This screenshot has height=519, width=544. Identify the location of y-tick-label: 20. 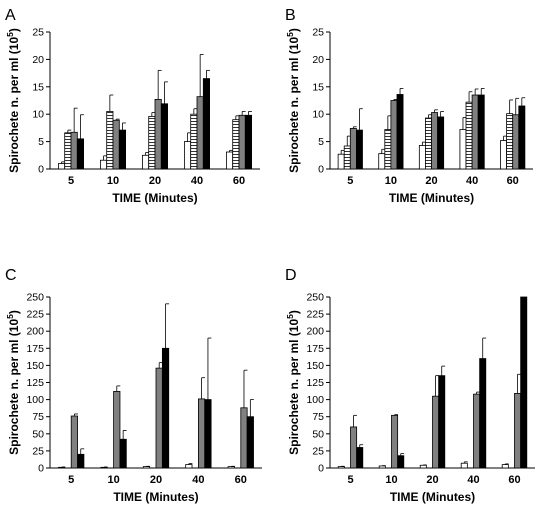
(38, 60).